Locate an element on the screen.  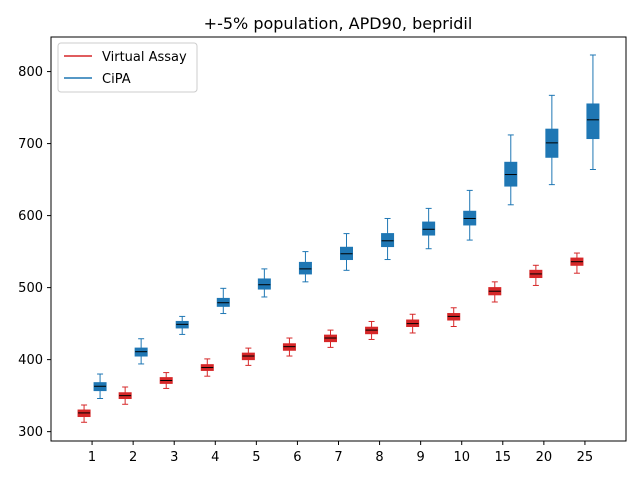
x-tick-label: 6 is located at coordinates (297, 457).